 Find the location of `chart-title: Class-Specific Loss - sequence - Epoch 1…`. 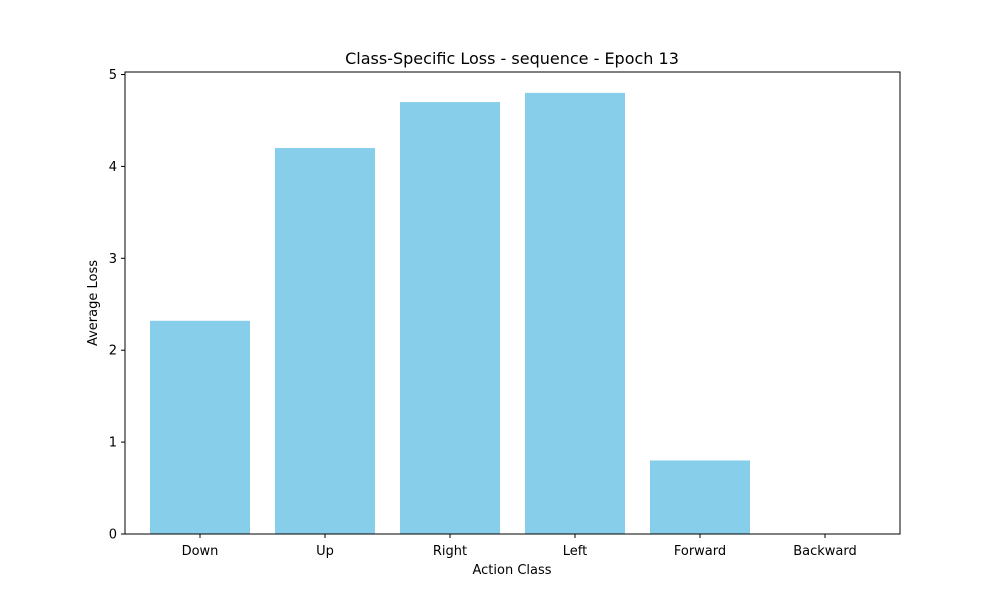

chart-title: Class-Specific Loss - sequence - Epoch 1… is located at coordinates (512, 58).